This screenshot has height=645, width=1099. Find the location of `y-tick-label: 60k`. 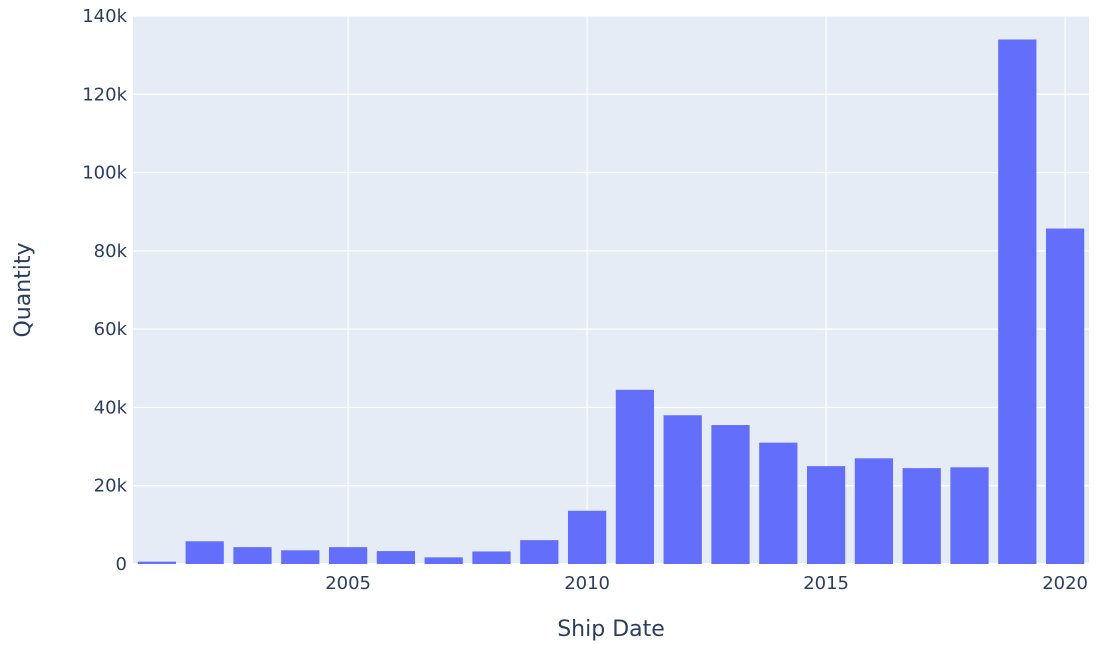

y-tick-label: 60k is located at coordinates (111, 329).